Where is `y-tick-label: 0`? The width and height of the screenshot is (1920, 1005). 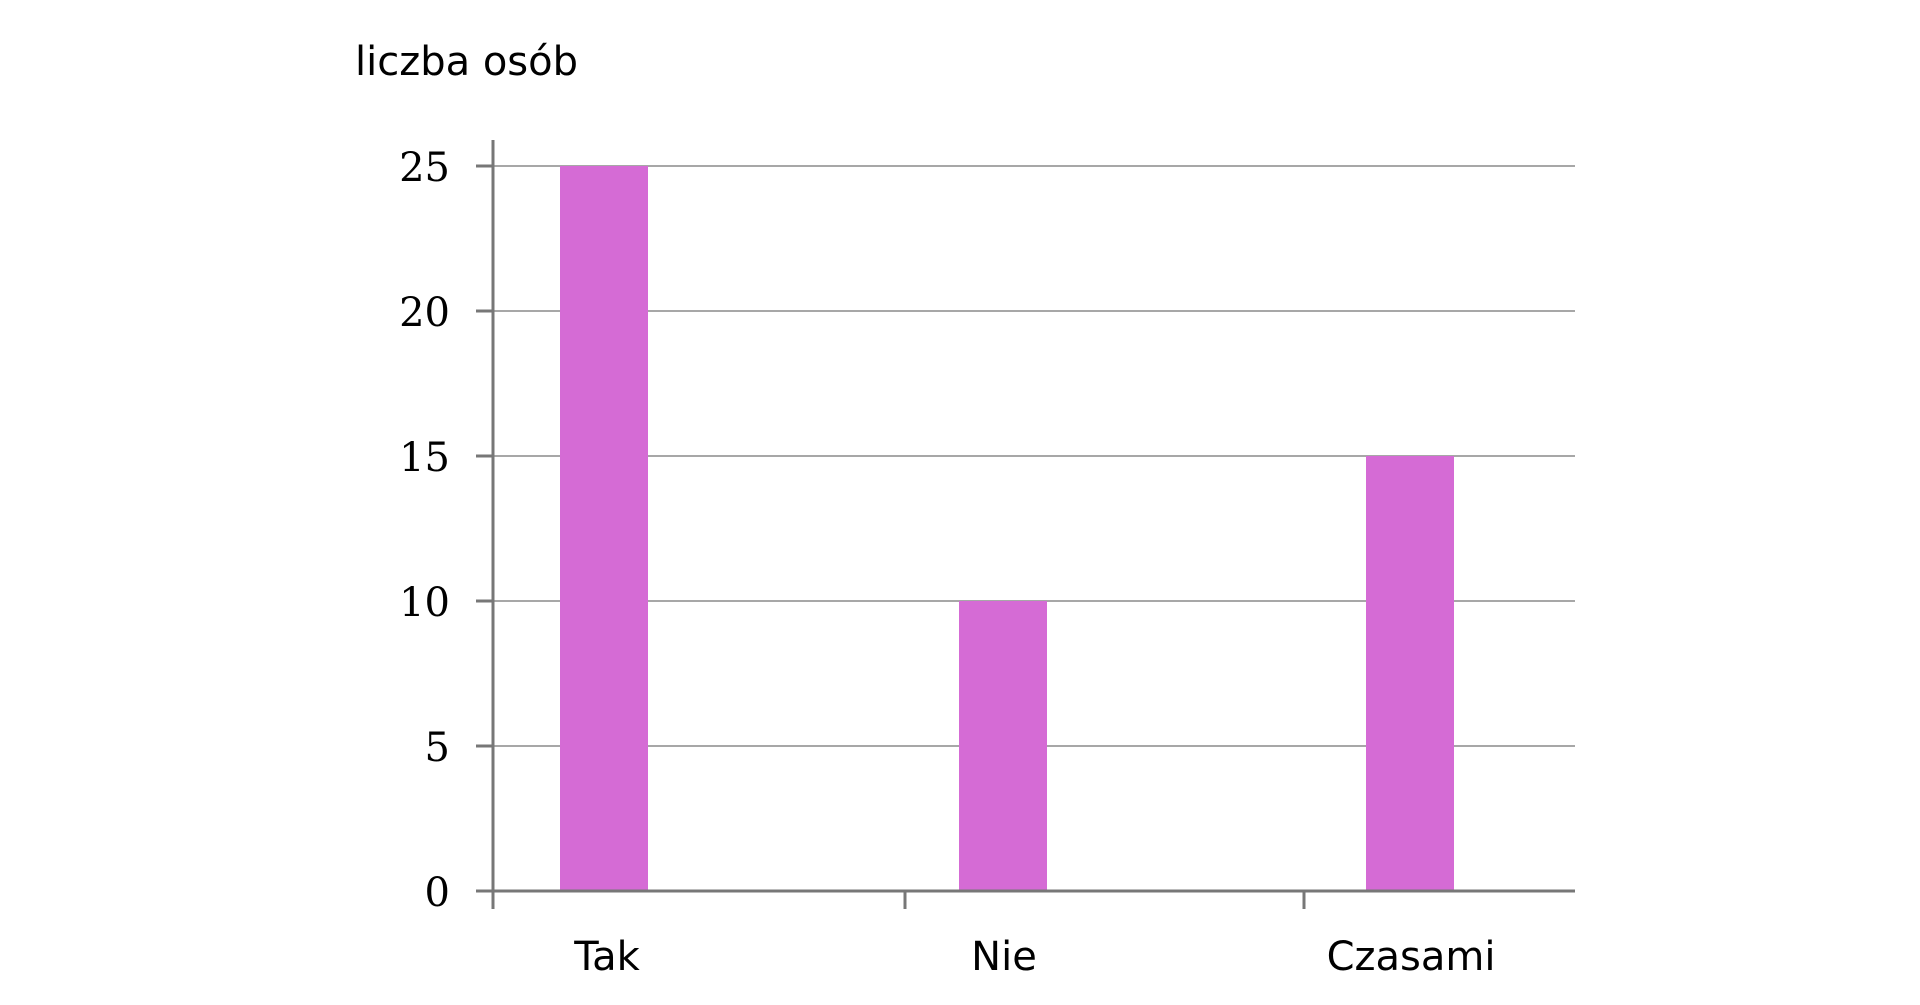
y-tick-label: 0 is located at coordinates (437, 893).